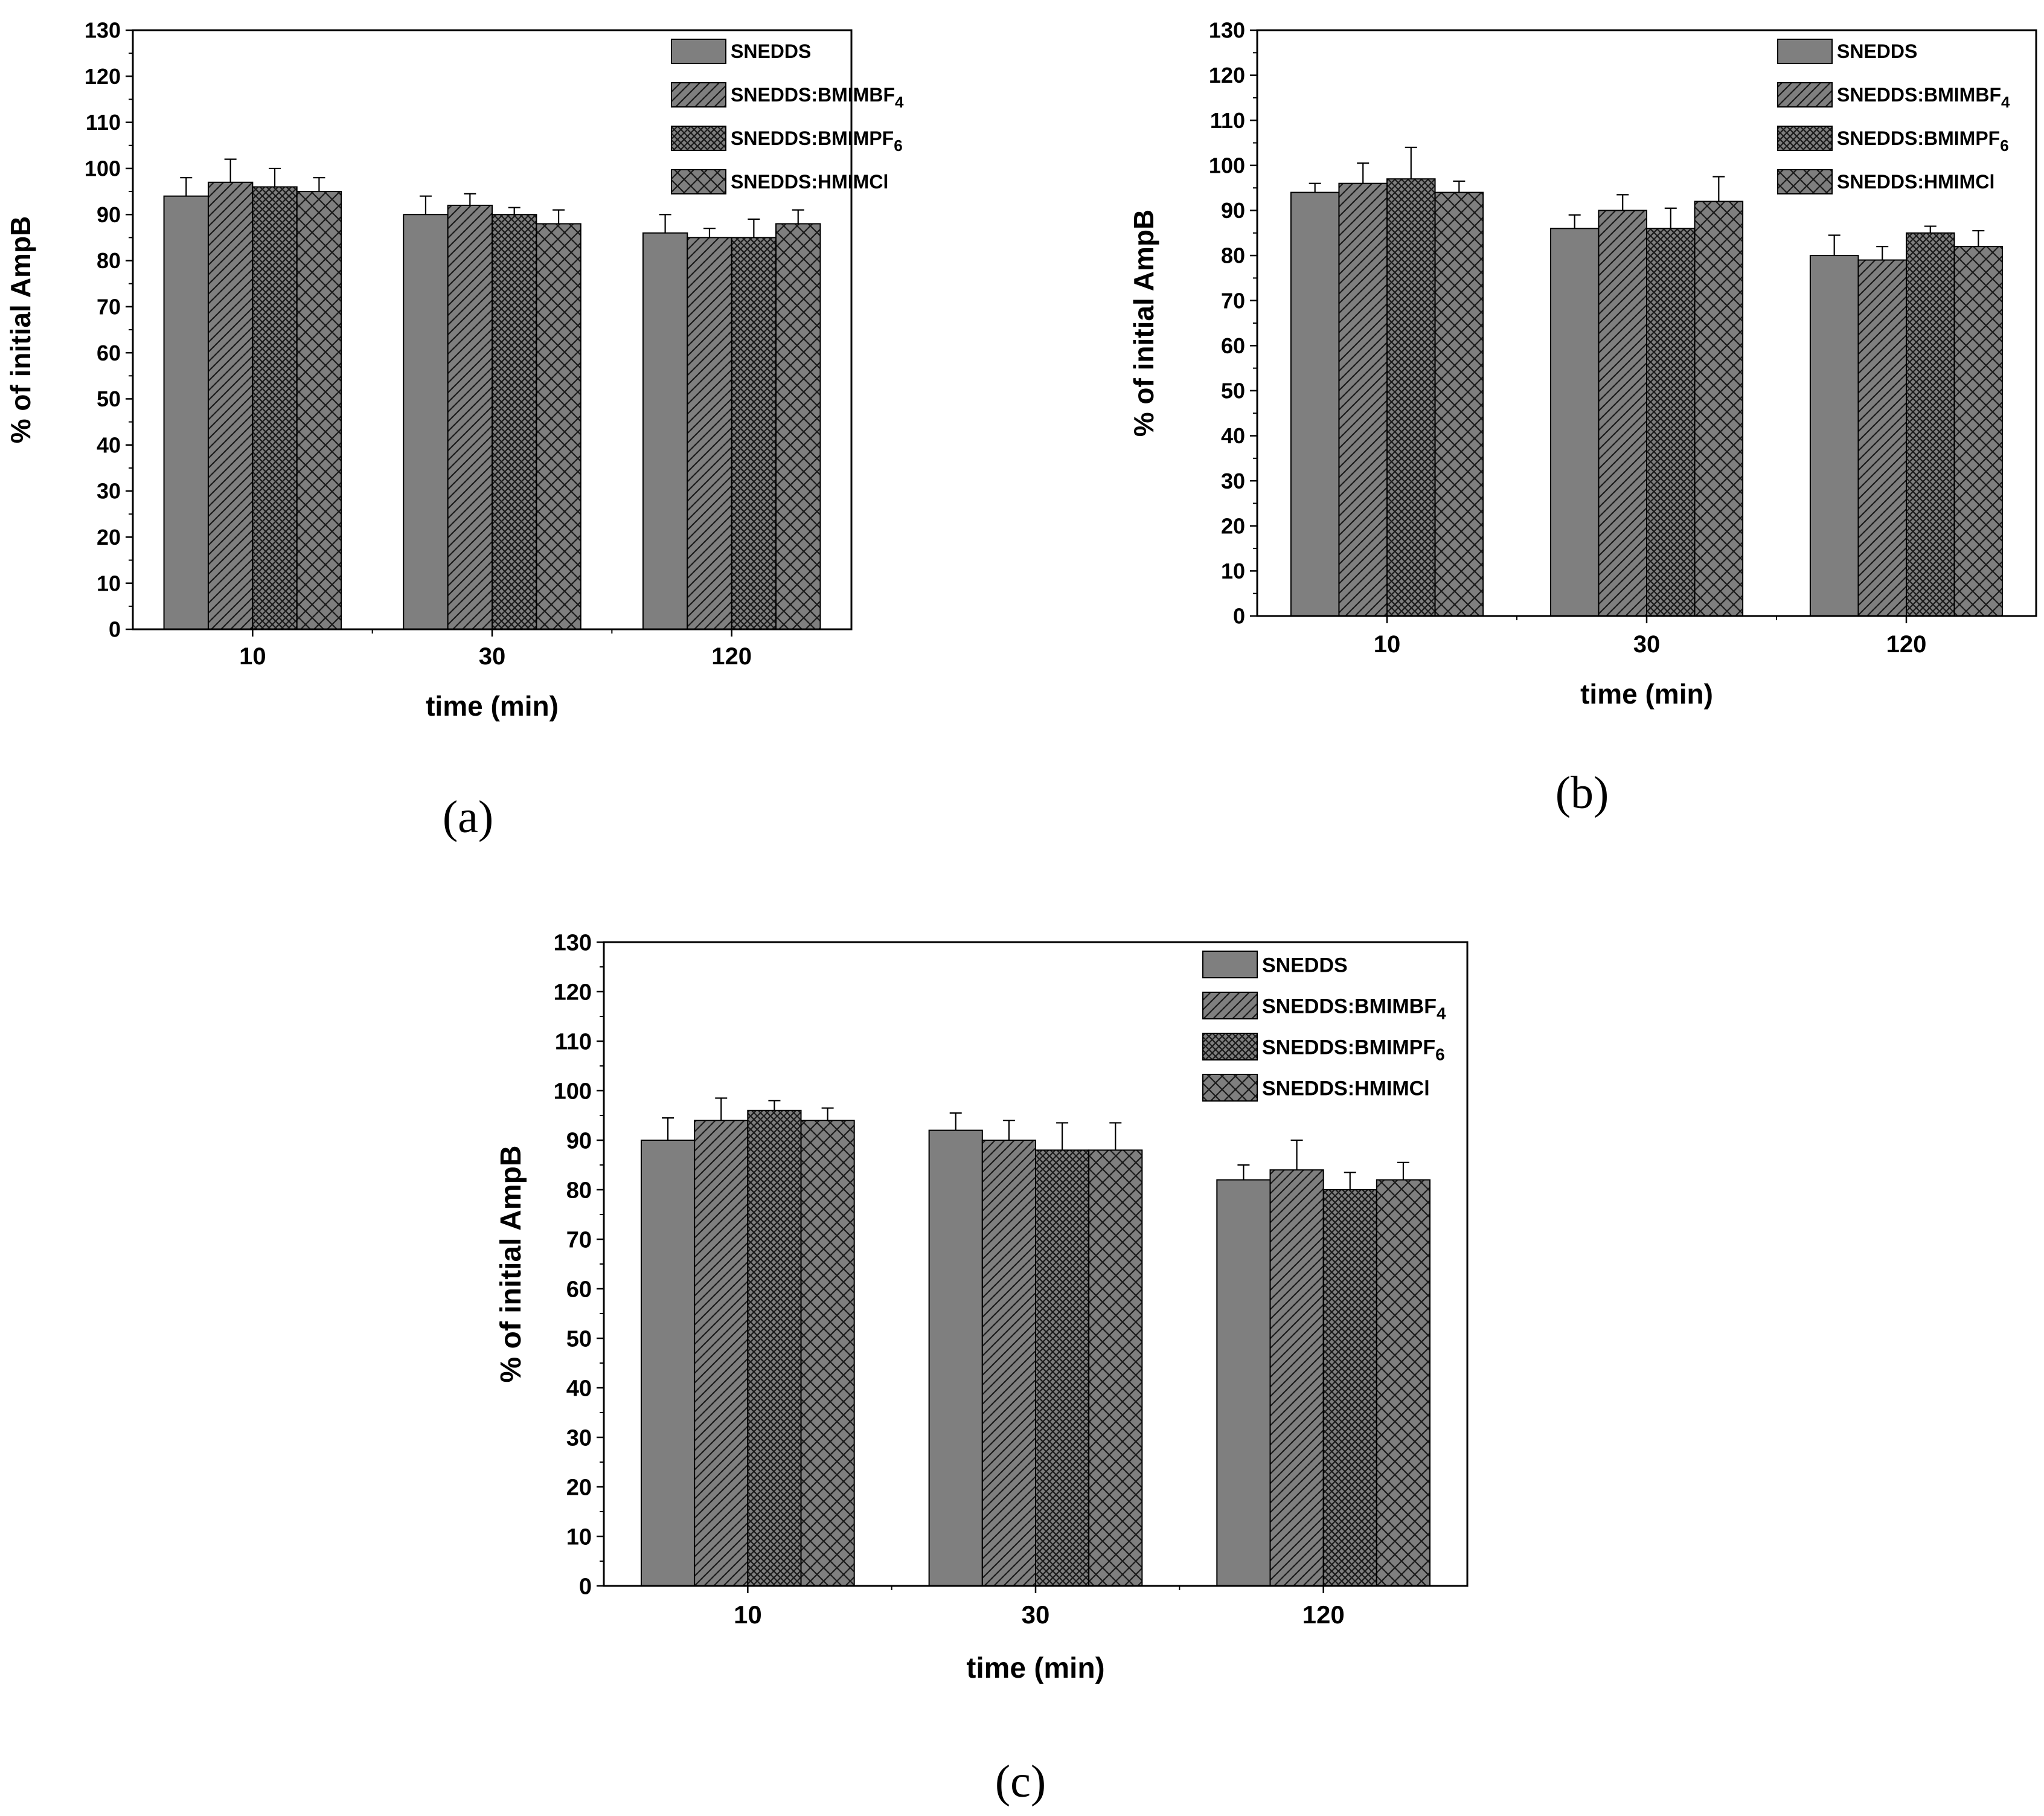 This screenshot has width=2044, height=1816. What do you see at coordinates (1354, 1009) in the screenshot?
I see `legend-entry-label: SNEDDS:BMIMBF4` at bounding box center [1354, 1009].